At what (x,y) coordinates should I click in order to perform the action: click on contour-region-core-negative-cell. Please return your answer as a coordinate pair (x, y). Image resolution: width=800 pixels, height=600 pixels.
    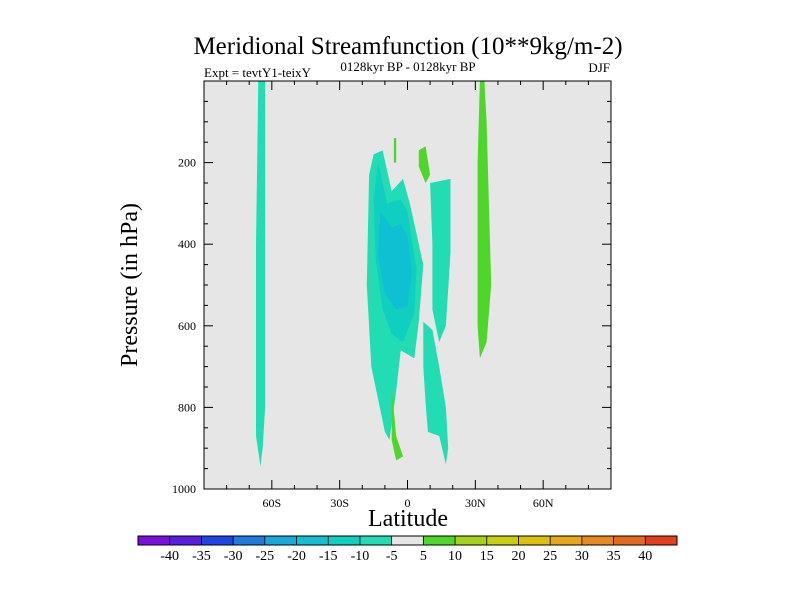
    Looking at the image, I should click on (395, 260).